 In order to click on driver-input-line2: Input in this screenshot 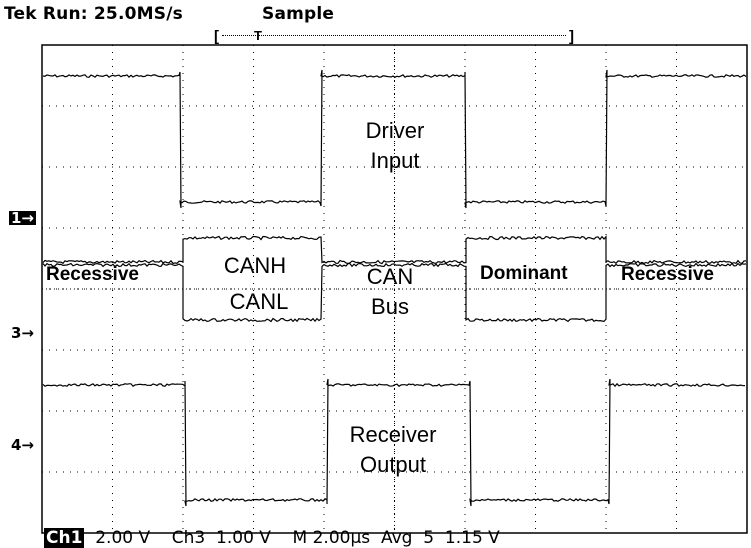, I will do `click(395, 160)`.